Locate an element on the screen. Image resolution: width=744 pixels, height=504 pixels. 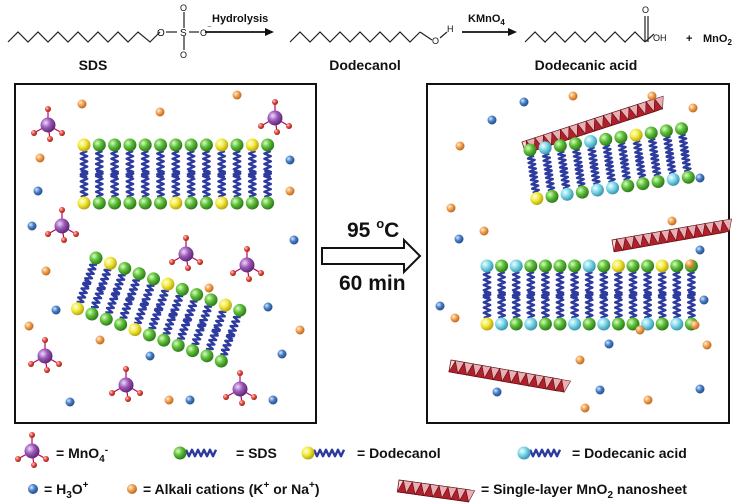
sds-o-label: O is located at coordinates (161, 33).